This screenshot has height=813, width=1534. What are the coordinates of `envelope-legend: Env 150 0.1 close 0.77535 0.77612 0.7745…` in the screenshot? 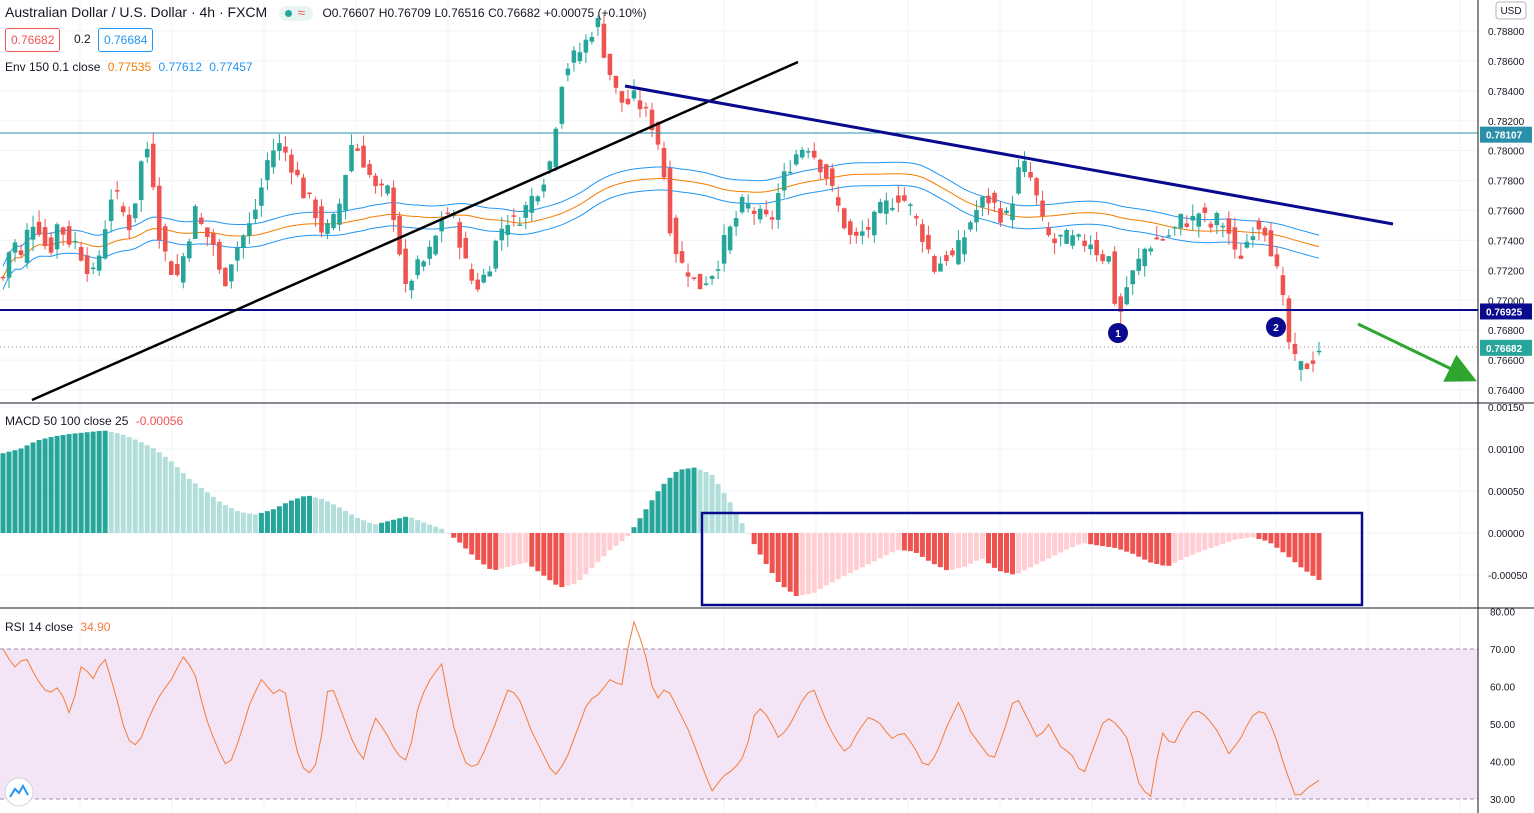 It's located at (129, 67).